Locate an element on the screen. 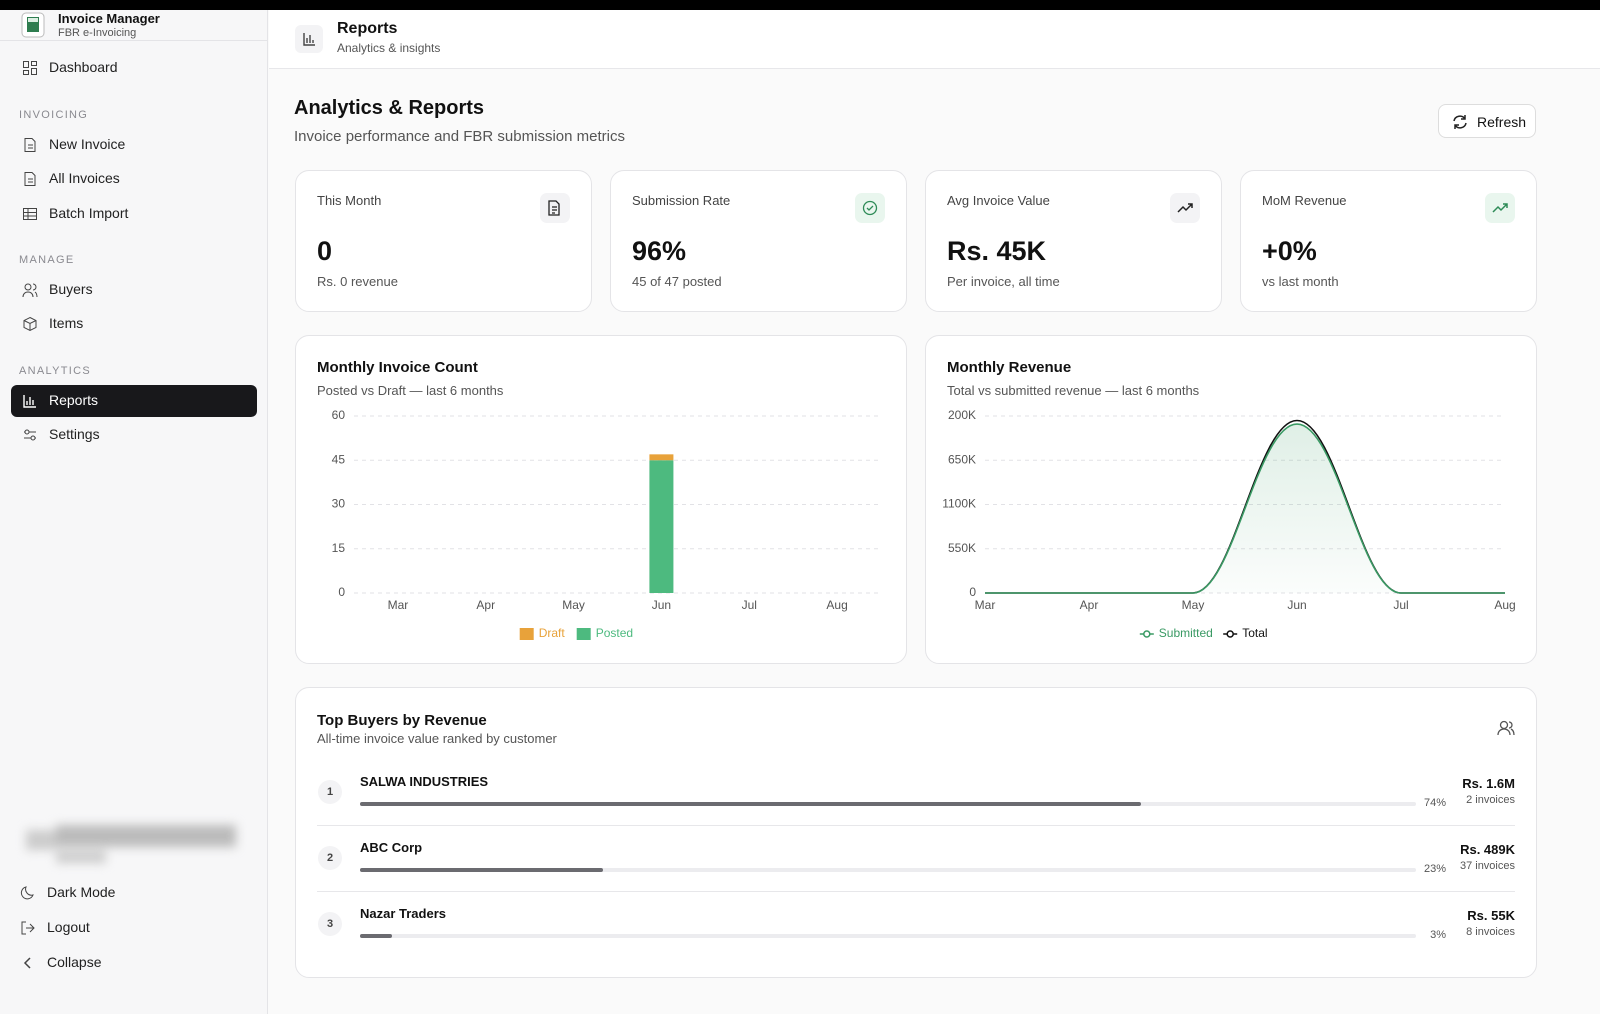  chart-subtitle: Posted vs Draft — last 6 months is located at coordinates (410, 390).